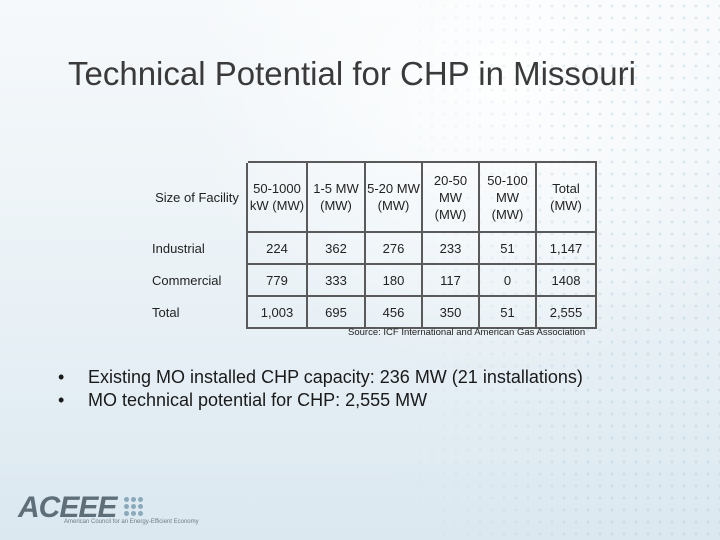 The image size is (720, 540). What do you see at coordinates (336, 248) in the screenshot?
I see `table-cell: 362` at bounding box center [336, 248].